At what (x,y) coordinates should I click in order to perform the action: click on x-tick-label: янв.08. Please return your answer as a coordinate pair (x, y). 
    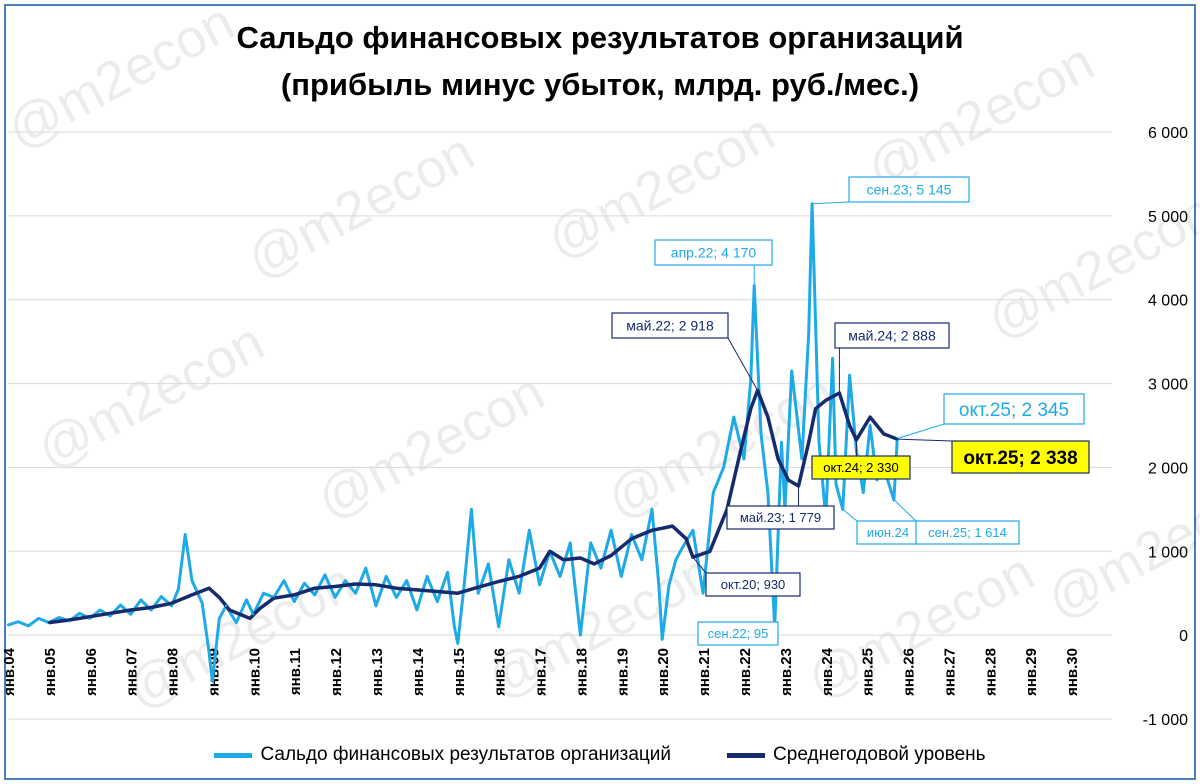
    Looking at the image, I should click on (173, 672).